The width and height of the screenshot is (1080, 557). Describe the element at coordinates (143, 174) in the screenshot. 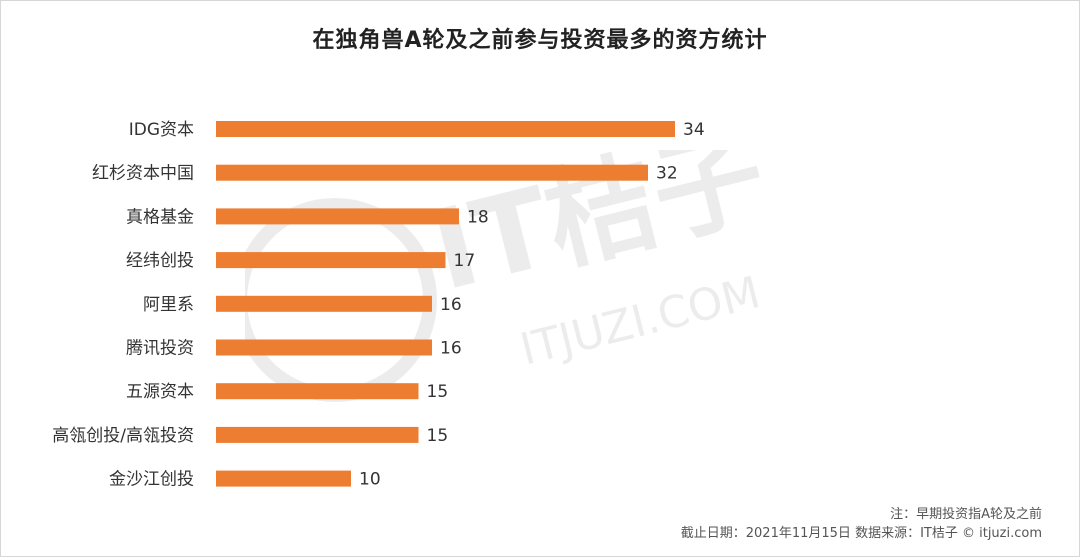

I see `category-label: 红杉资本中国` at that location.